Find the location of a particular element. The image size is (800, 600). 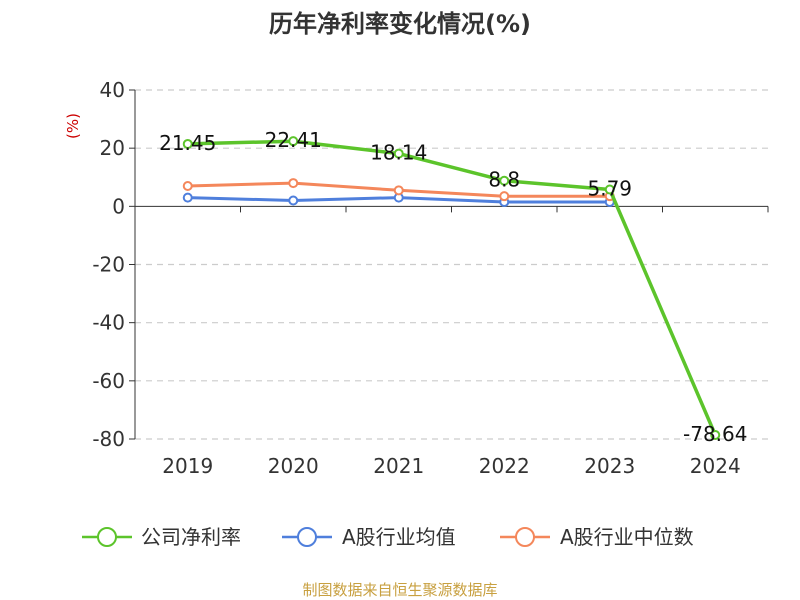

data-label: 18.14 is located at coordinates (398, 153).